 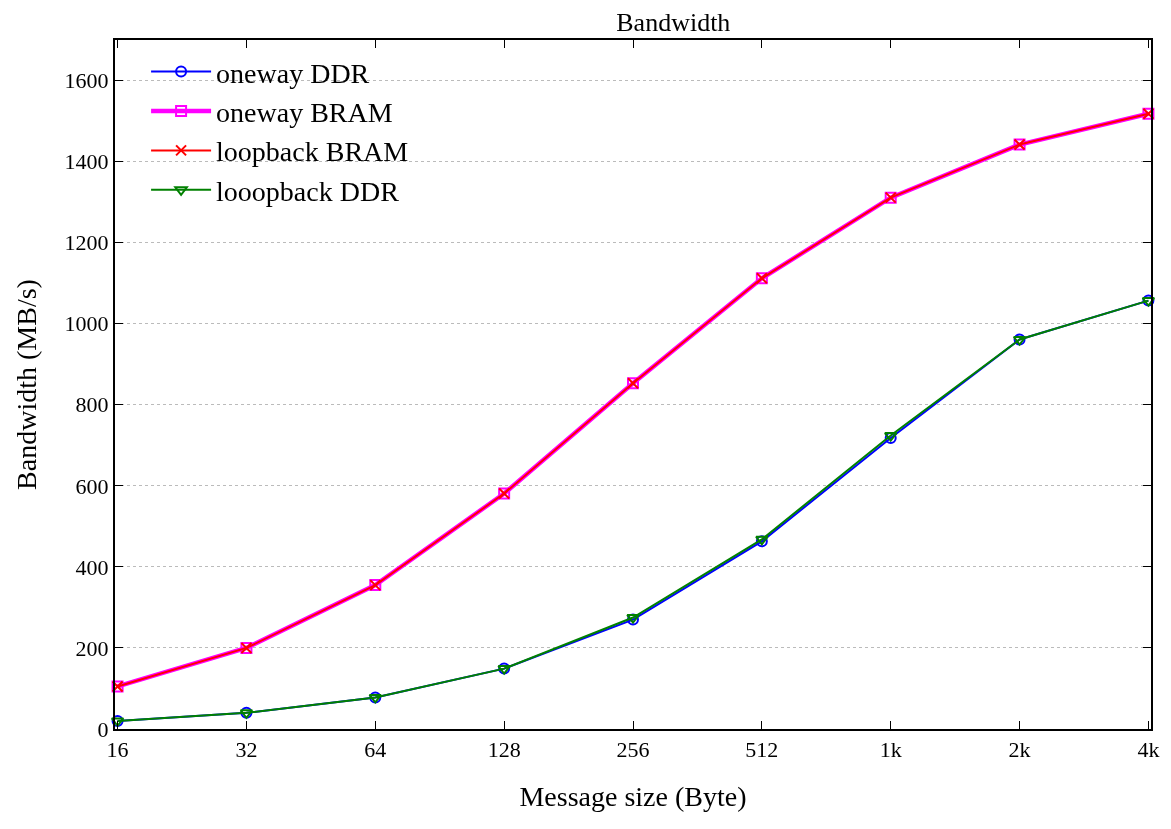 What do you see at coordinates (375, 750) in the screenshot?
I see `x-tick-label: 64` at bounding box center [375, 750].